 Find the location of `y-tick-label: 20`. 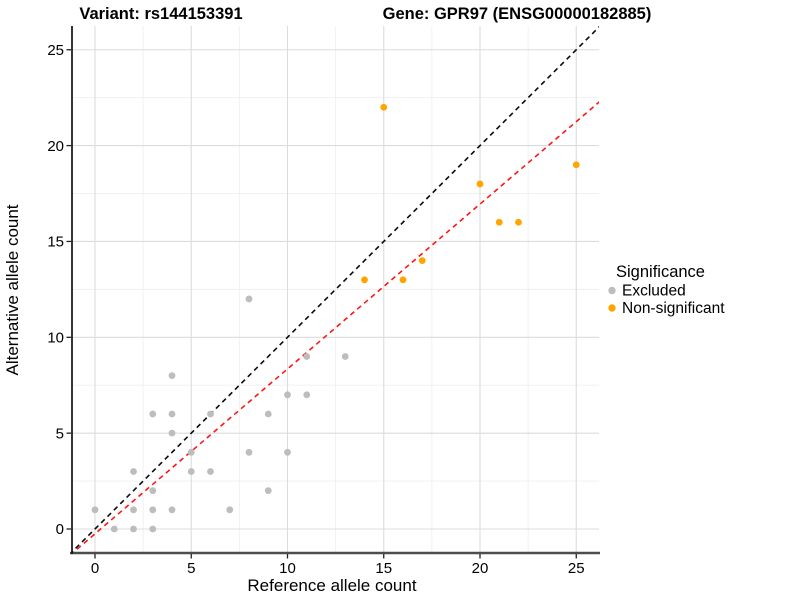

y-tick-label: 20 is located at coordinates (55, 146).